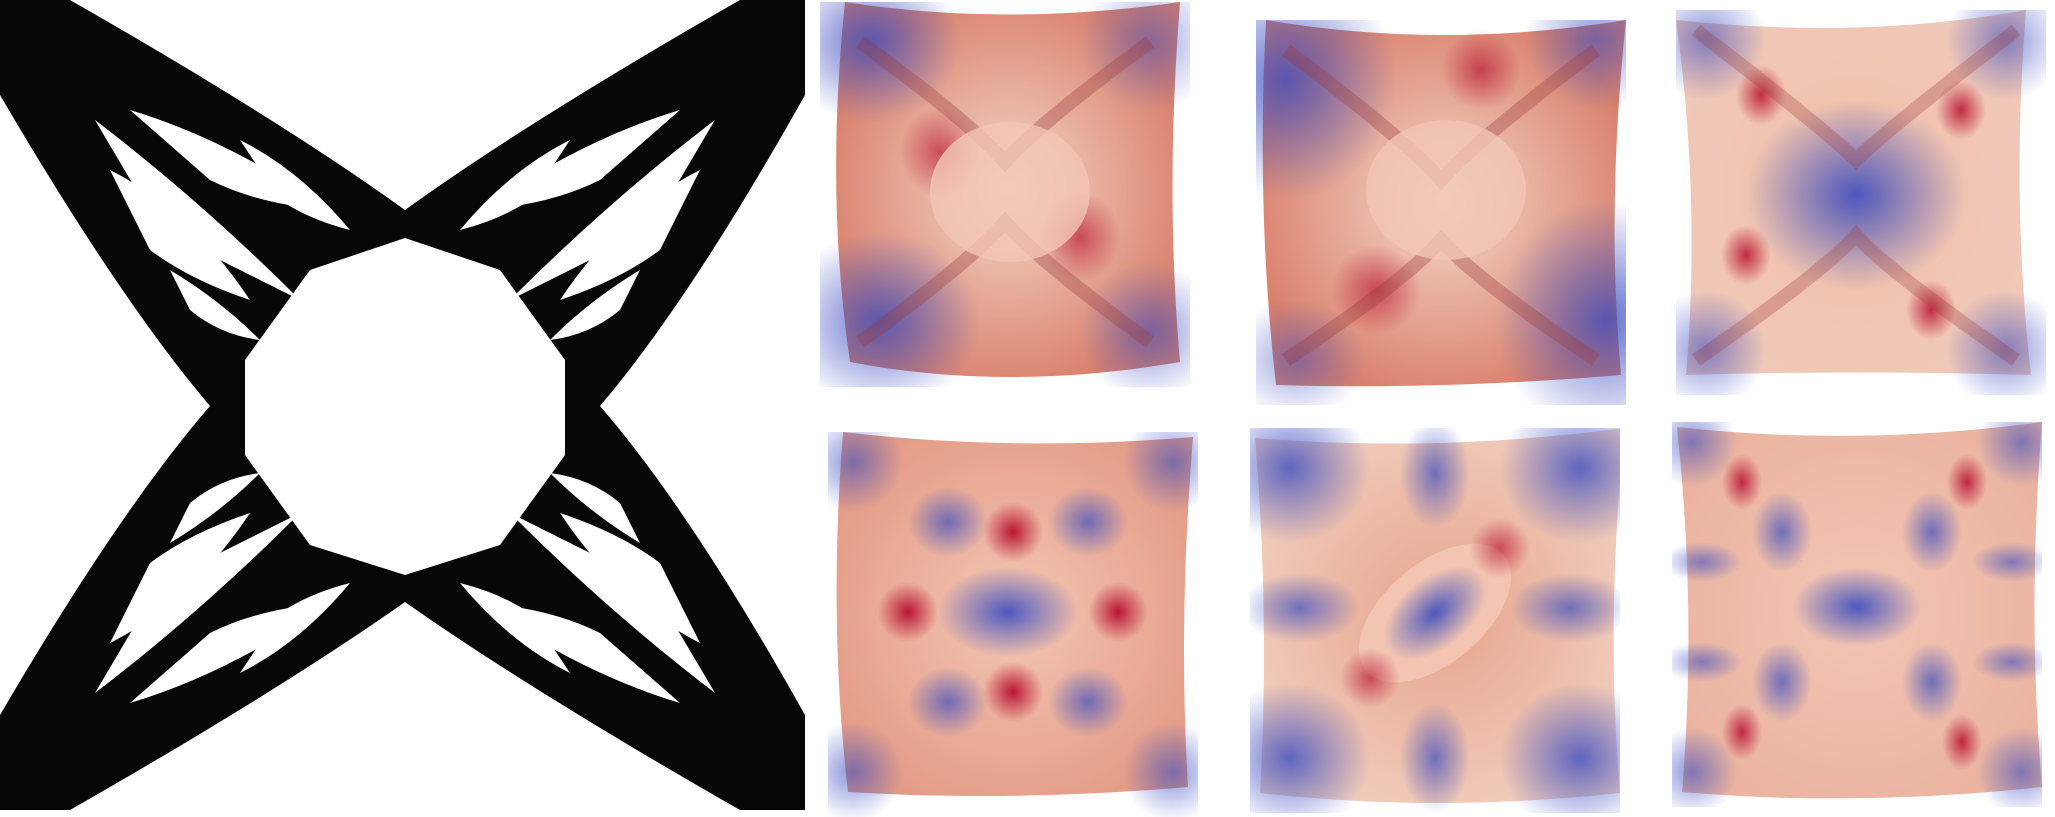  What do you see at coordinates (1005, 194) in the screenshot?
I see `mode-shape-1-image` at bounding box center [1005, 194].